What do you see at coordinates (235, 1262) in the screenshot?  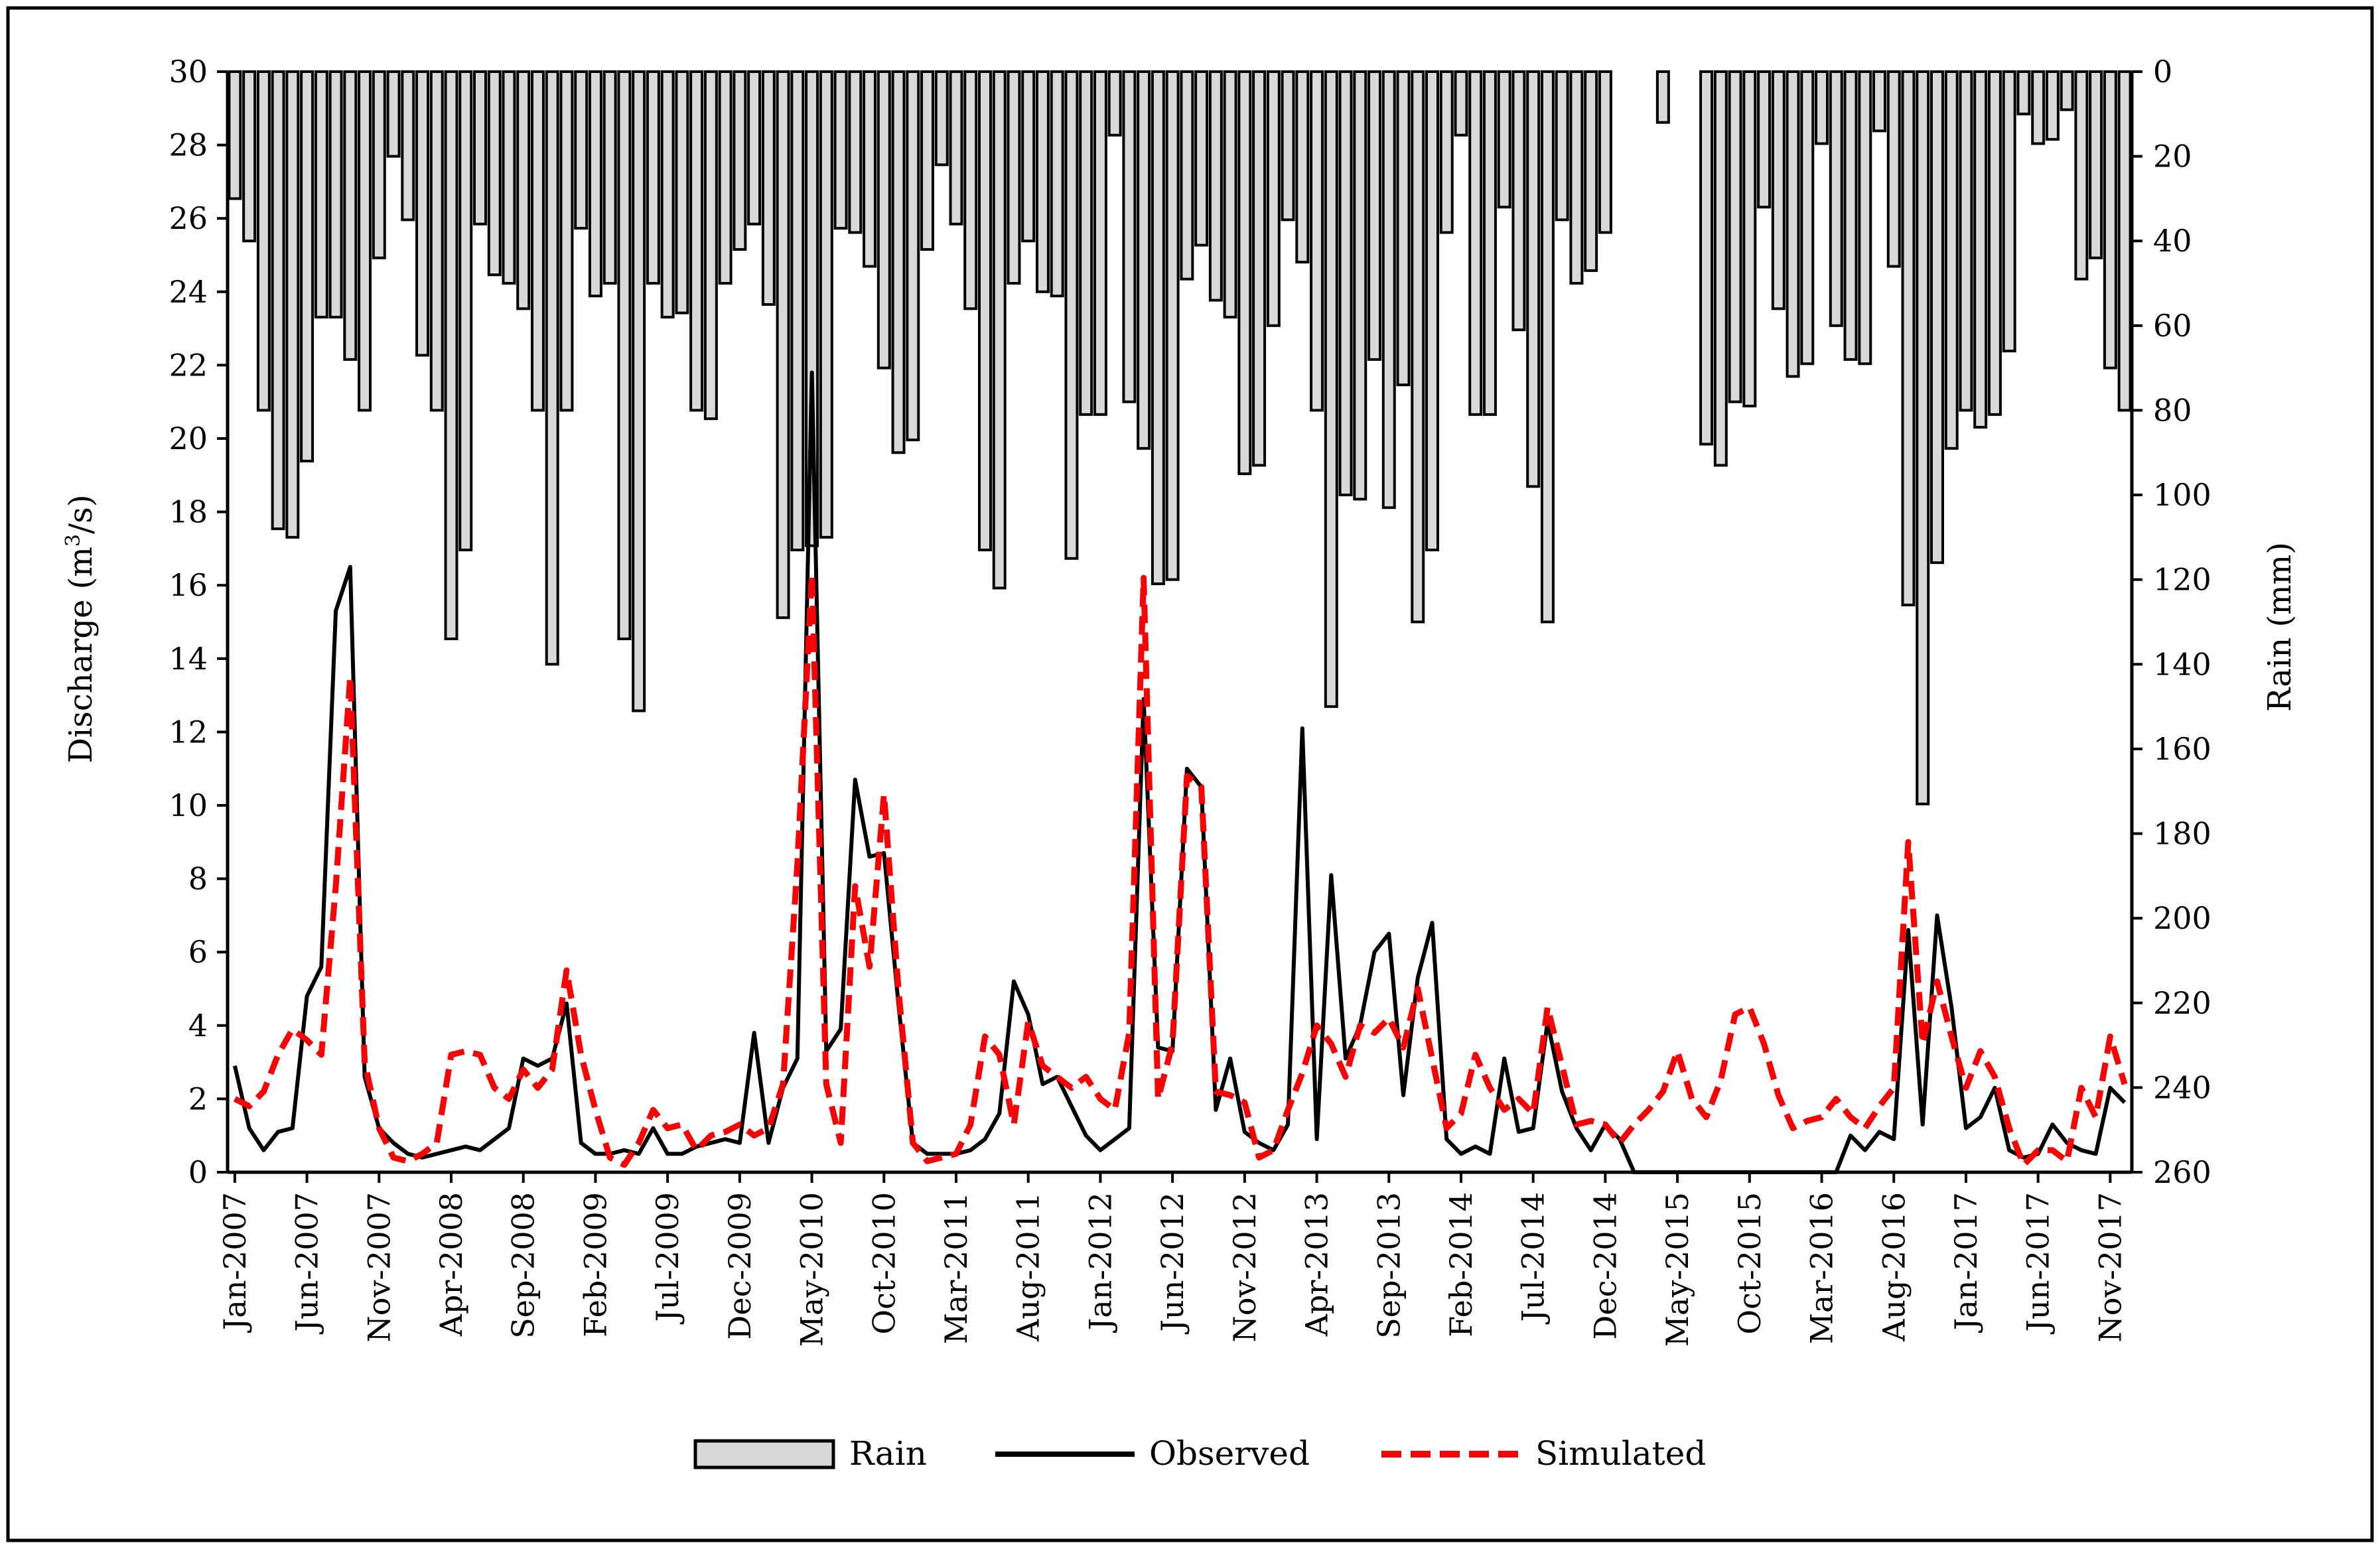 I see `x-tick-label: Jan-2007` at bounding box center [235, 1262].